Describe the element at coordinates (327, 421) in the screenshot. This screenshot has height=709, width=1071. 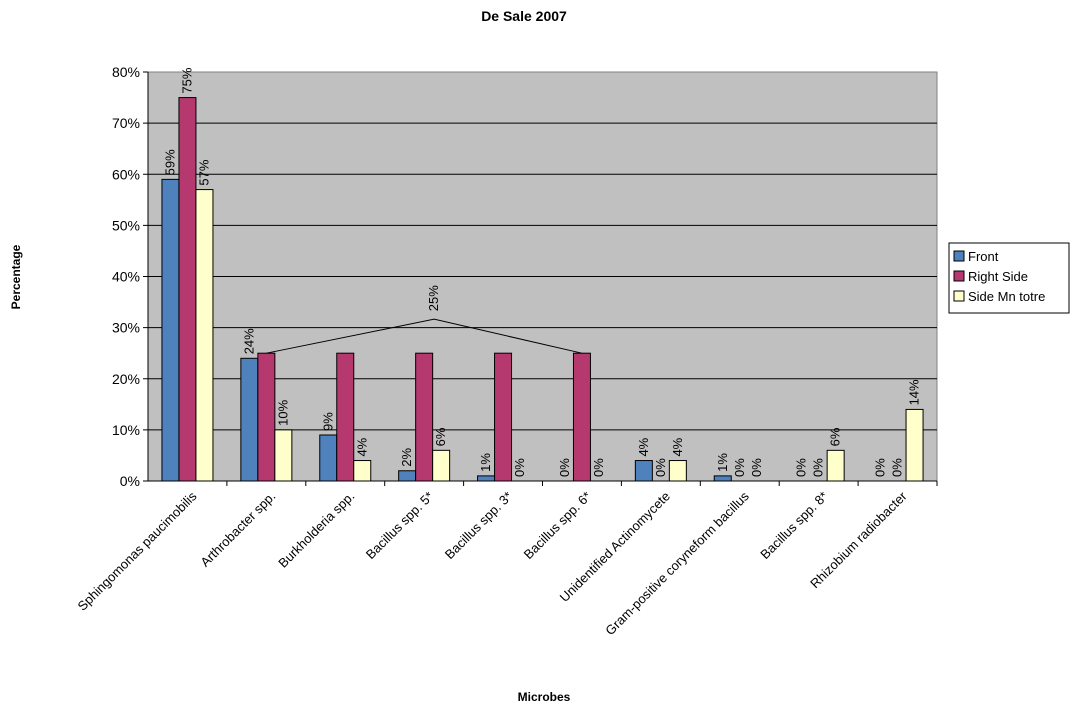
I see `data-label: 9%` at that location.